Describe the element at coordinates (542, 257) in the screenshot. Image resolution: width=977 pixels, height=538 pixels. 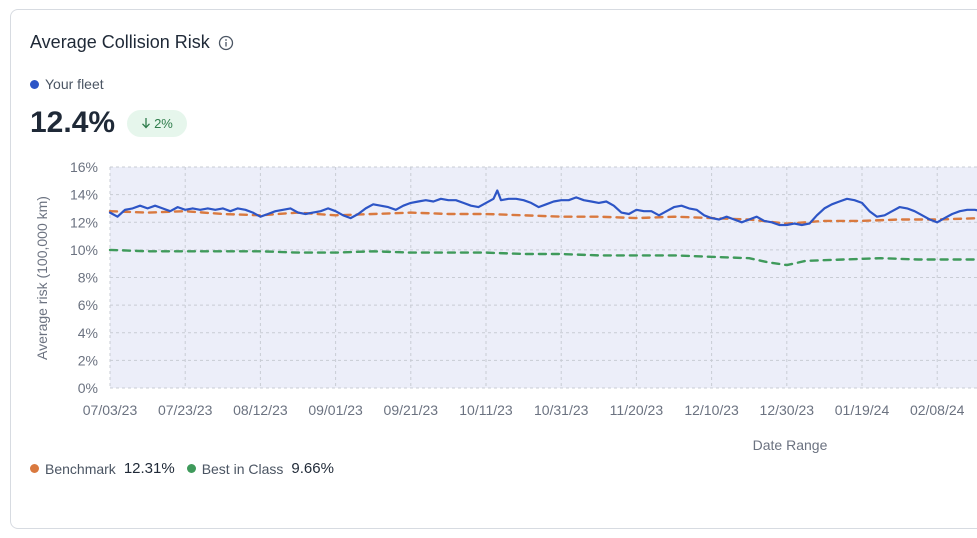
I see `best-in-class-series-line` at that location.